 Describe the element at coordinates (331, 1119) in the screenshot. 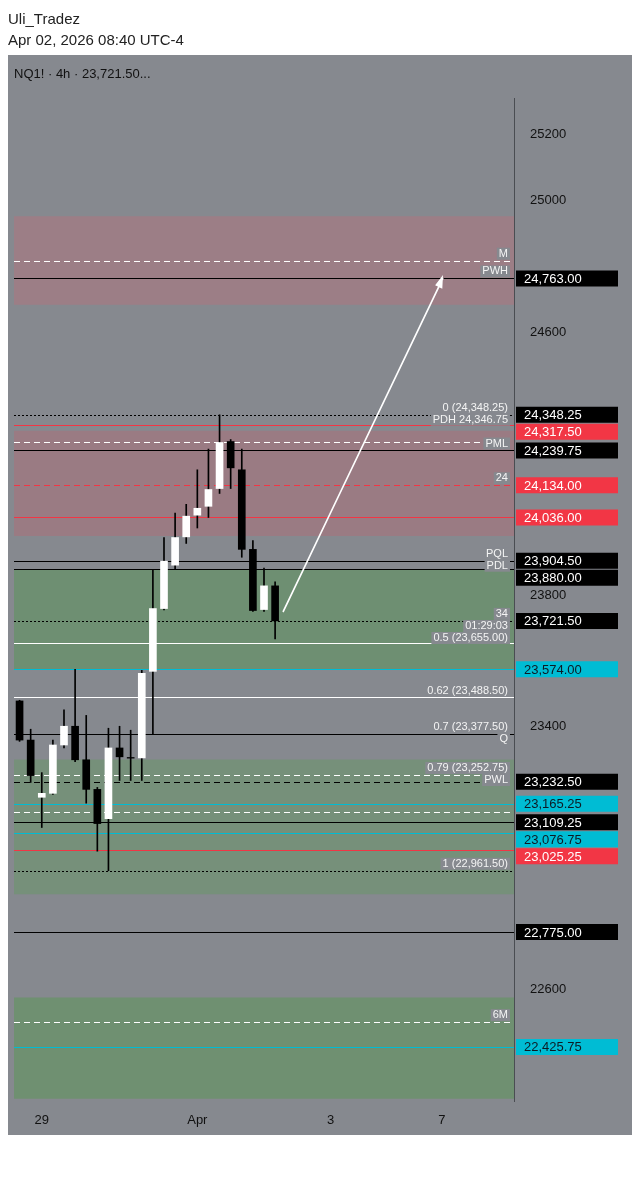

I see `x-tick-label: 3` at that location.